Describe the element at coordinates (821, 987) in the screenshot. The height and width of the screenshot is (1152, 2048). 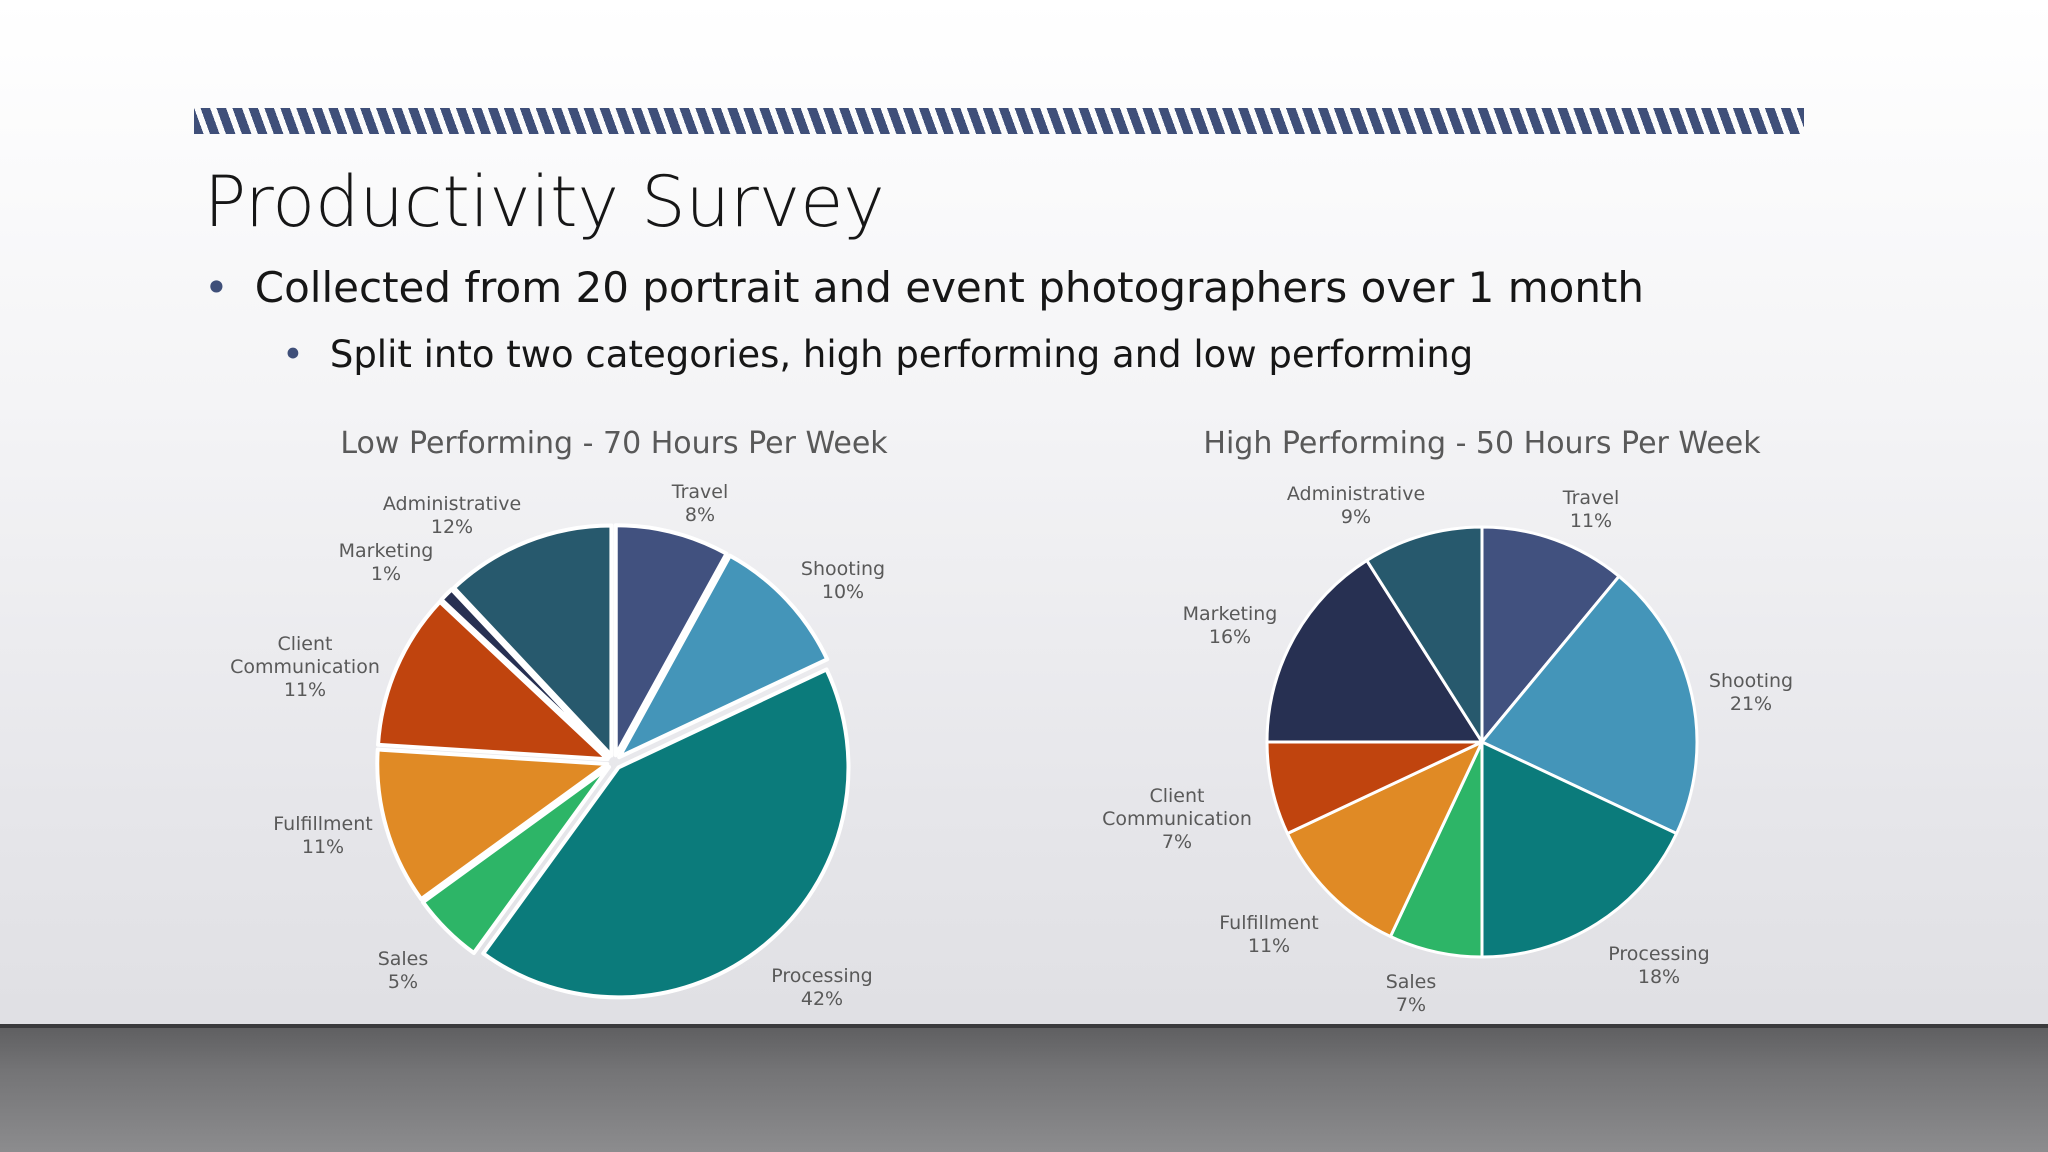
I see `data-label-processing: Processing 42%` at that location.